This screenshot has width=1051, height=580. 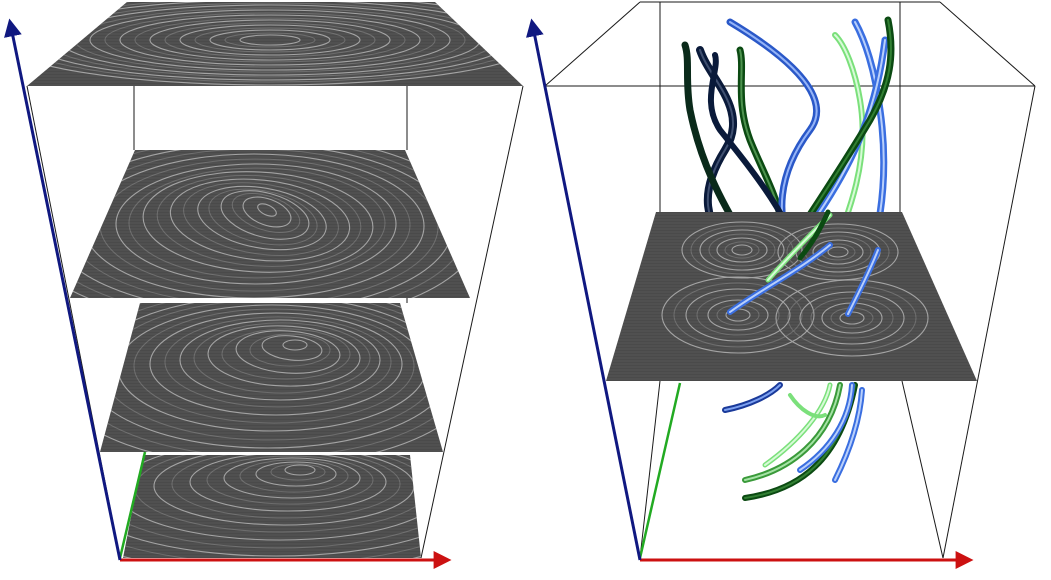 What do you see at coordinates (584, 289) in the screenshot?
I see `right-z-axis` at bounding box center [584, 289].